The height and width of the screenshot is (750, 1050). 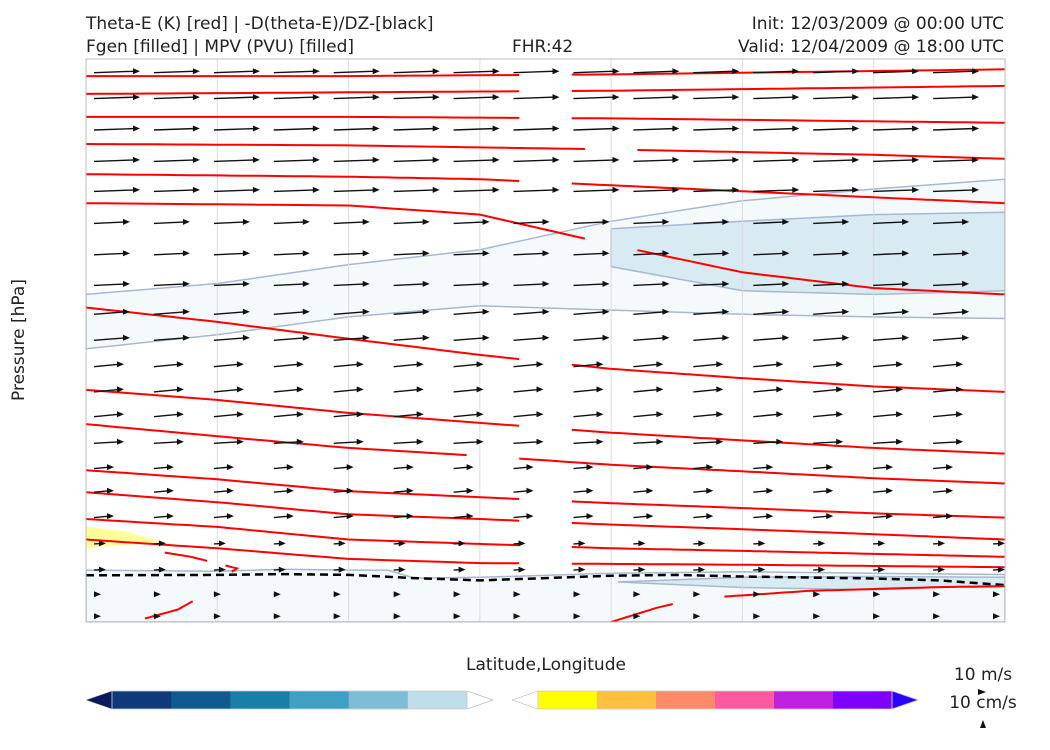 What do you see at coordinates (745, 700) in the screenshot?
I see `colorbar_fgen-swatch` at bounding box center [745, 700].